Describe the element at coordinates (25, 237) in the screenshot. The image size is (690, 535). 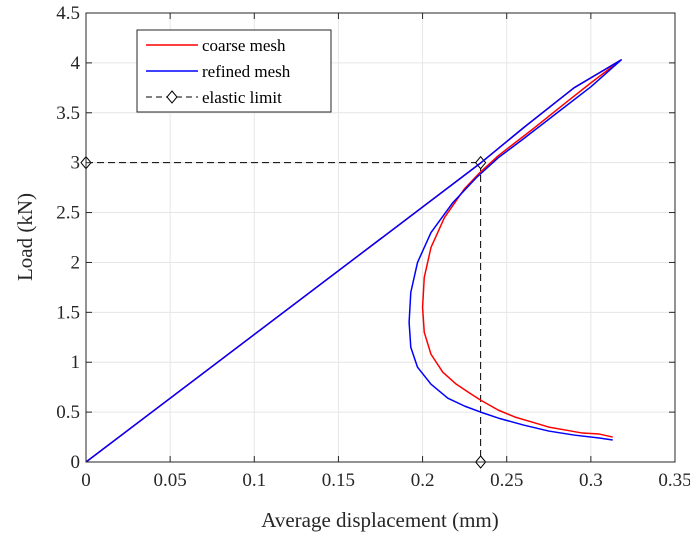
I see `y-axis-label: Load (kN)` at that location.